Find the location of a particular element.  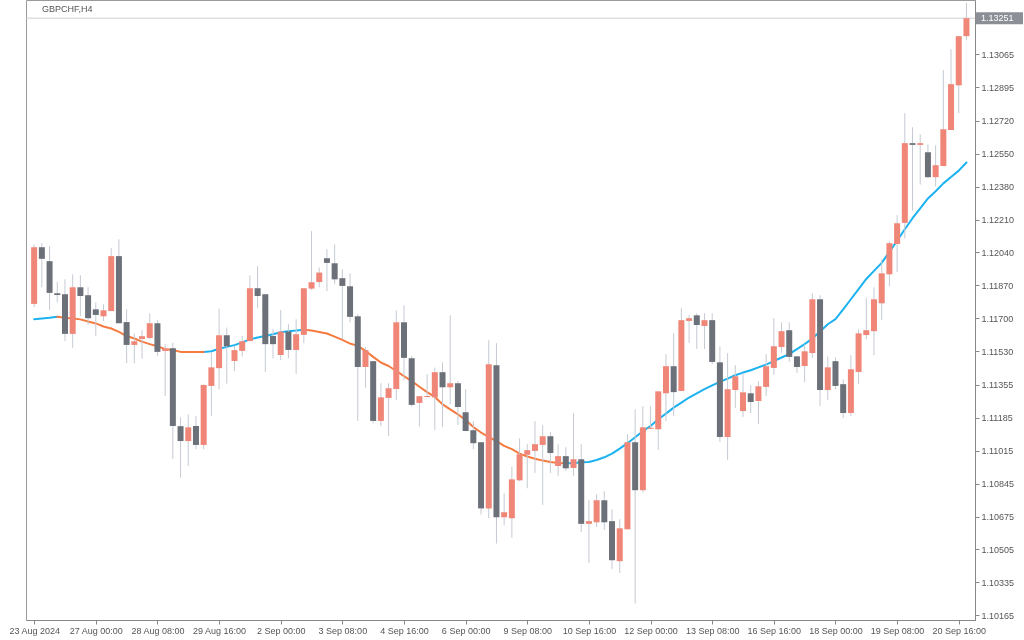

y-tick-label: 1.12380 is located at coordinates (998, 187).